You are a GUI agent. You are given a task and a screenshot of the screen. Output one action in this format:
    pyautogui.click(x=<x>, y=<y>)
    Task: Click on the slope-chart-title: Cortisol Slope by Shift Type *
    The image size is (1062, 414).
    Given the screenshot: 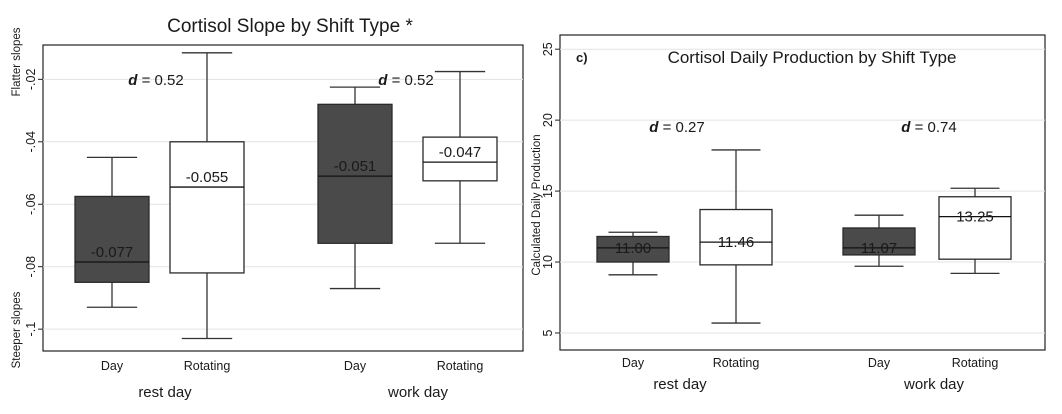 What is the action you would take?
    pyautogui.click(x=290, y=26)
    